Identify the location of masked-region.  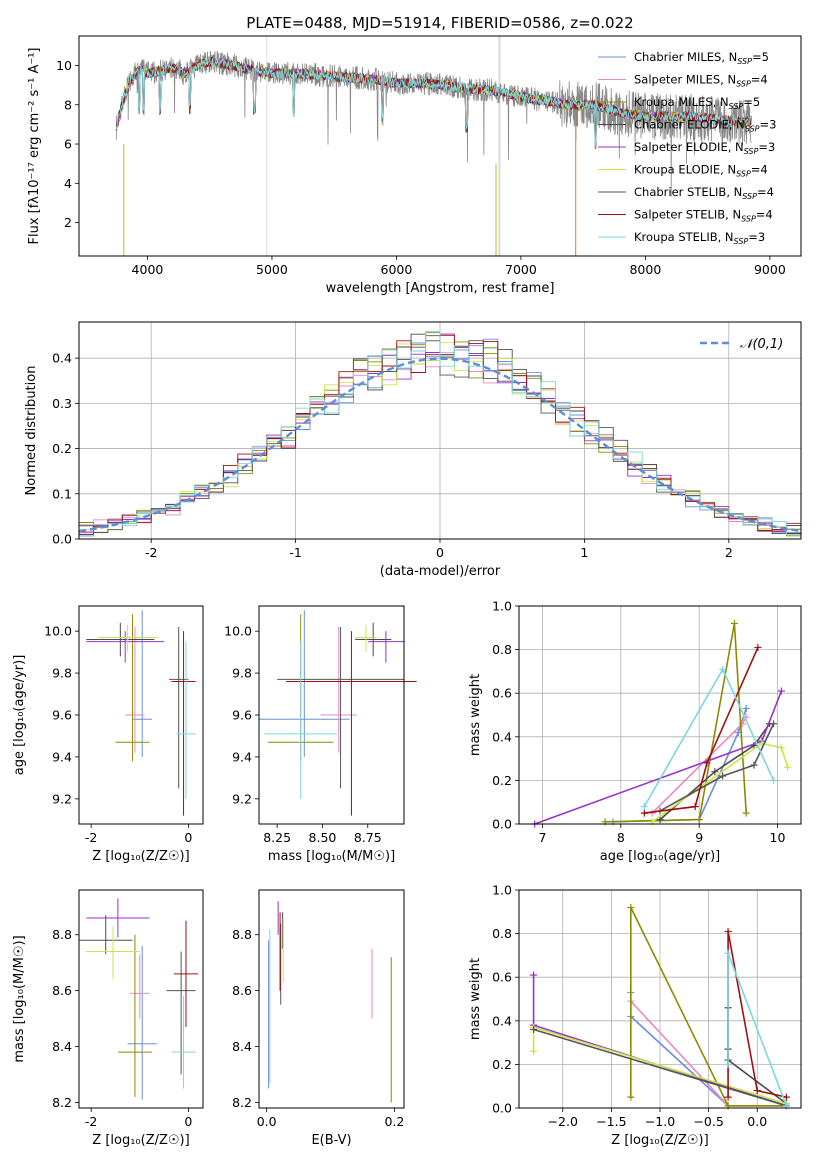
(499, 146).